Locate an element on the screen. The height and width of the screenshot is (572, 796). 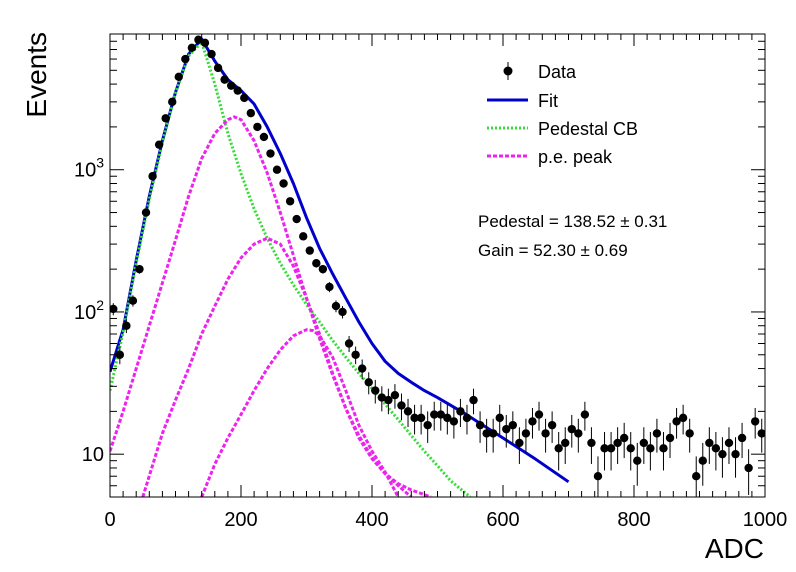
legend: Data Fit Pedestal CB p.e. peak is located at coordinates (562, 114).